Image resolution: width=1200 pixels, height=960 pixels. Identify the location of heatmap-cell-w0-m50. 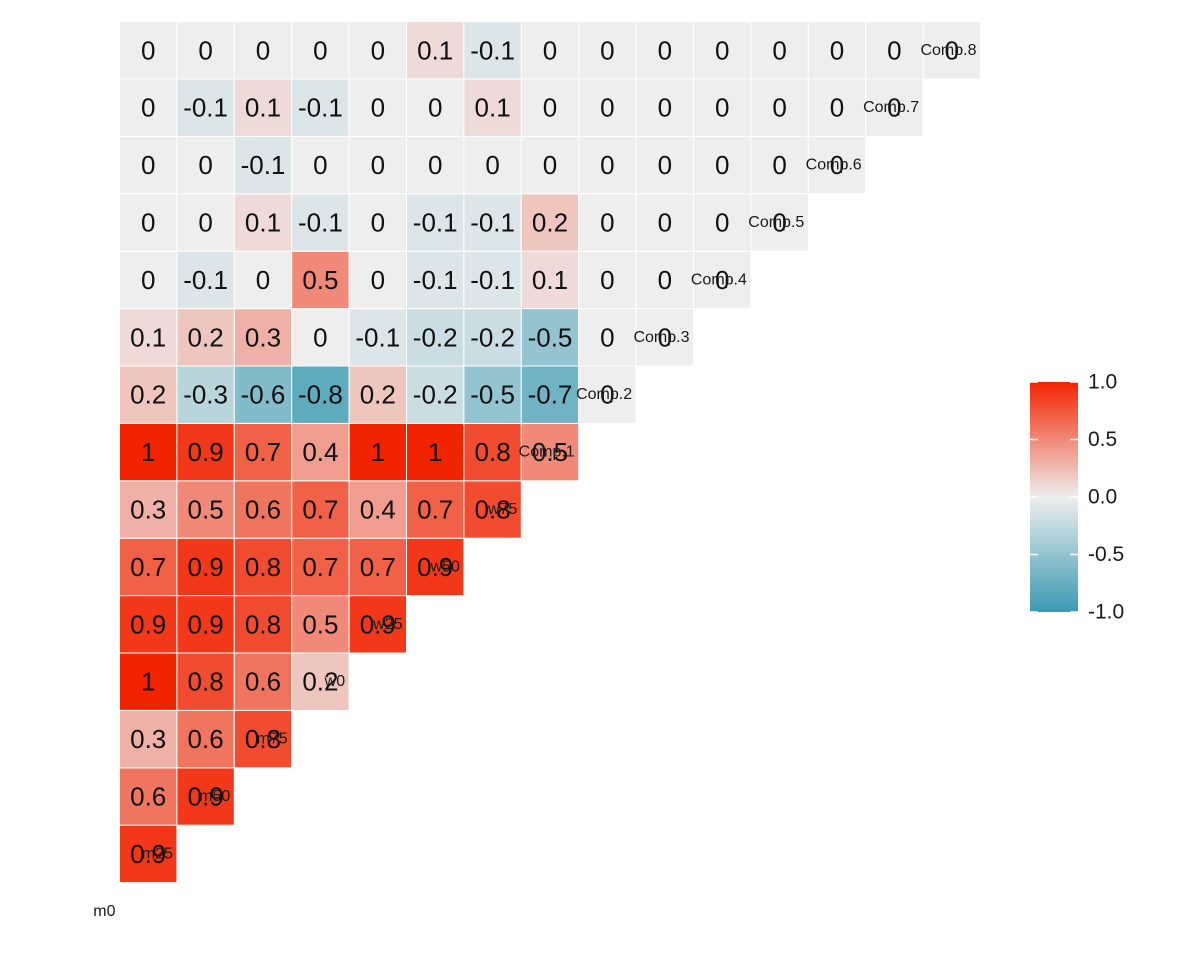
(263, 681).